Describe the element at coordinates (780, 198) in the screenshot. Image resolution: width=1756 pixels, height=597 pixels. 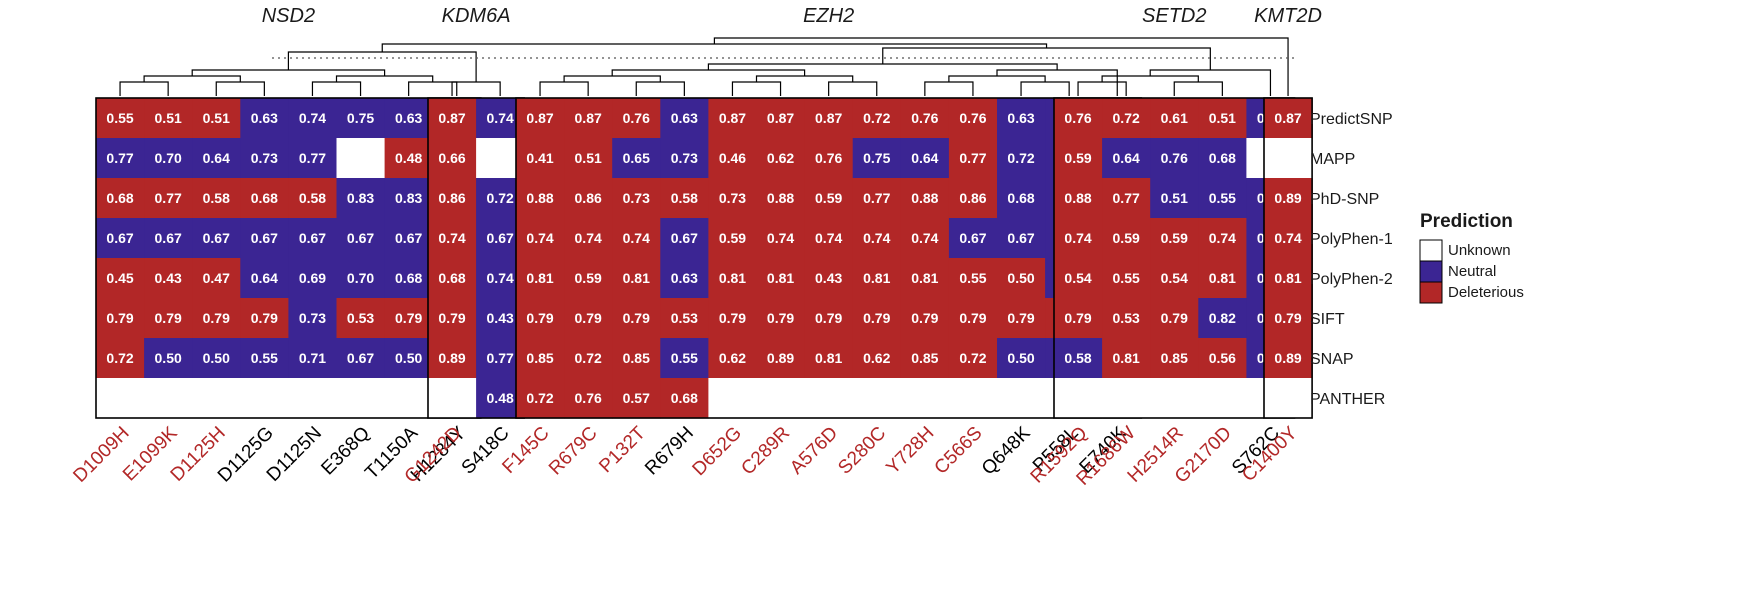
I see `cell-value: 0.88` at that location.